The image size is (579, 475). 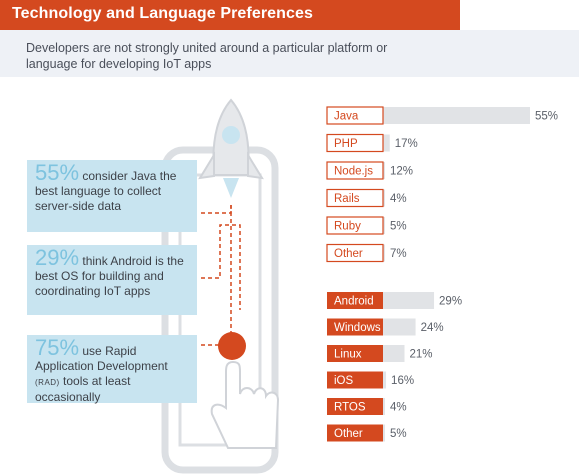 I want to click on header-banner: Technology and Language Preferences, so click(x=230, y=15).